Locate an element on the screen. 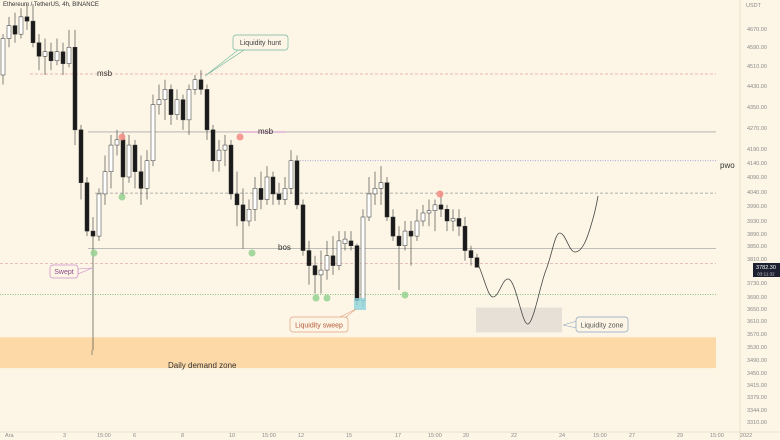  swept-callout: Swept is located at coordinates (71, 271).